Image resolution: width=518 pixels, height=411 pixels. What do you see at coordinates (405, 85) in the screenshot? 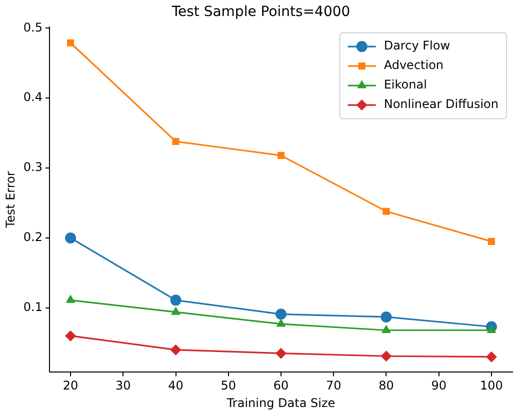
I see `legend-label: Eikonal` at bounding box center [405, 85].